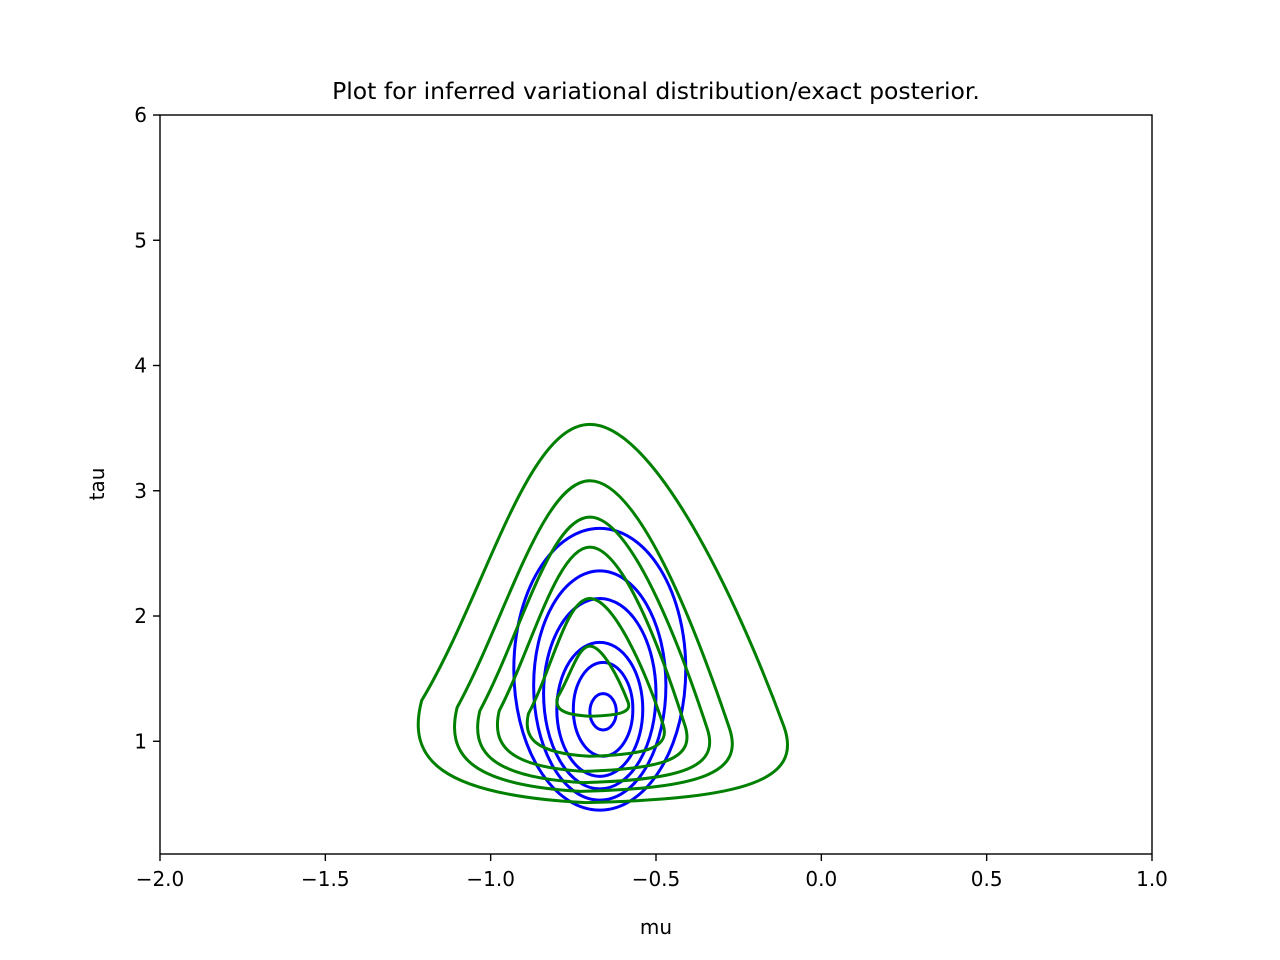  Describe the element at coordinates (140, 491) in the screenshot. I see `y-tick-label: 3` at that location.